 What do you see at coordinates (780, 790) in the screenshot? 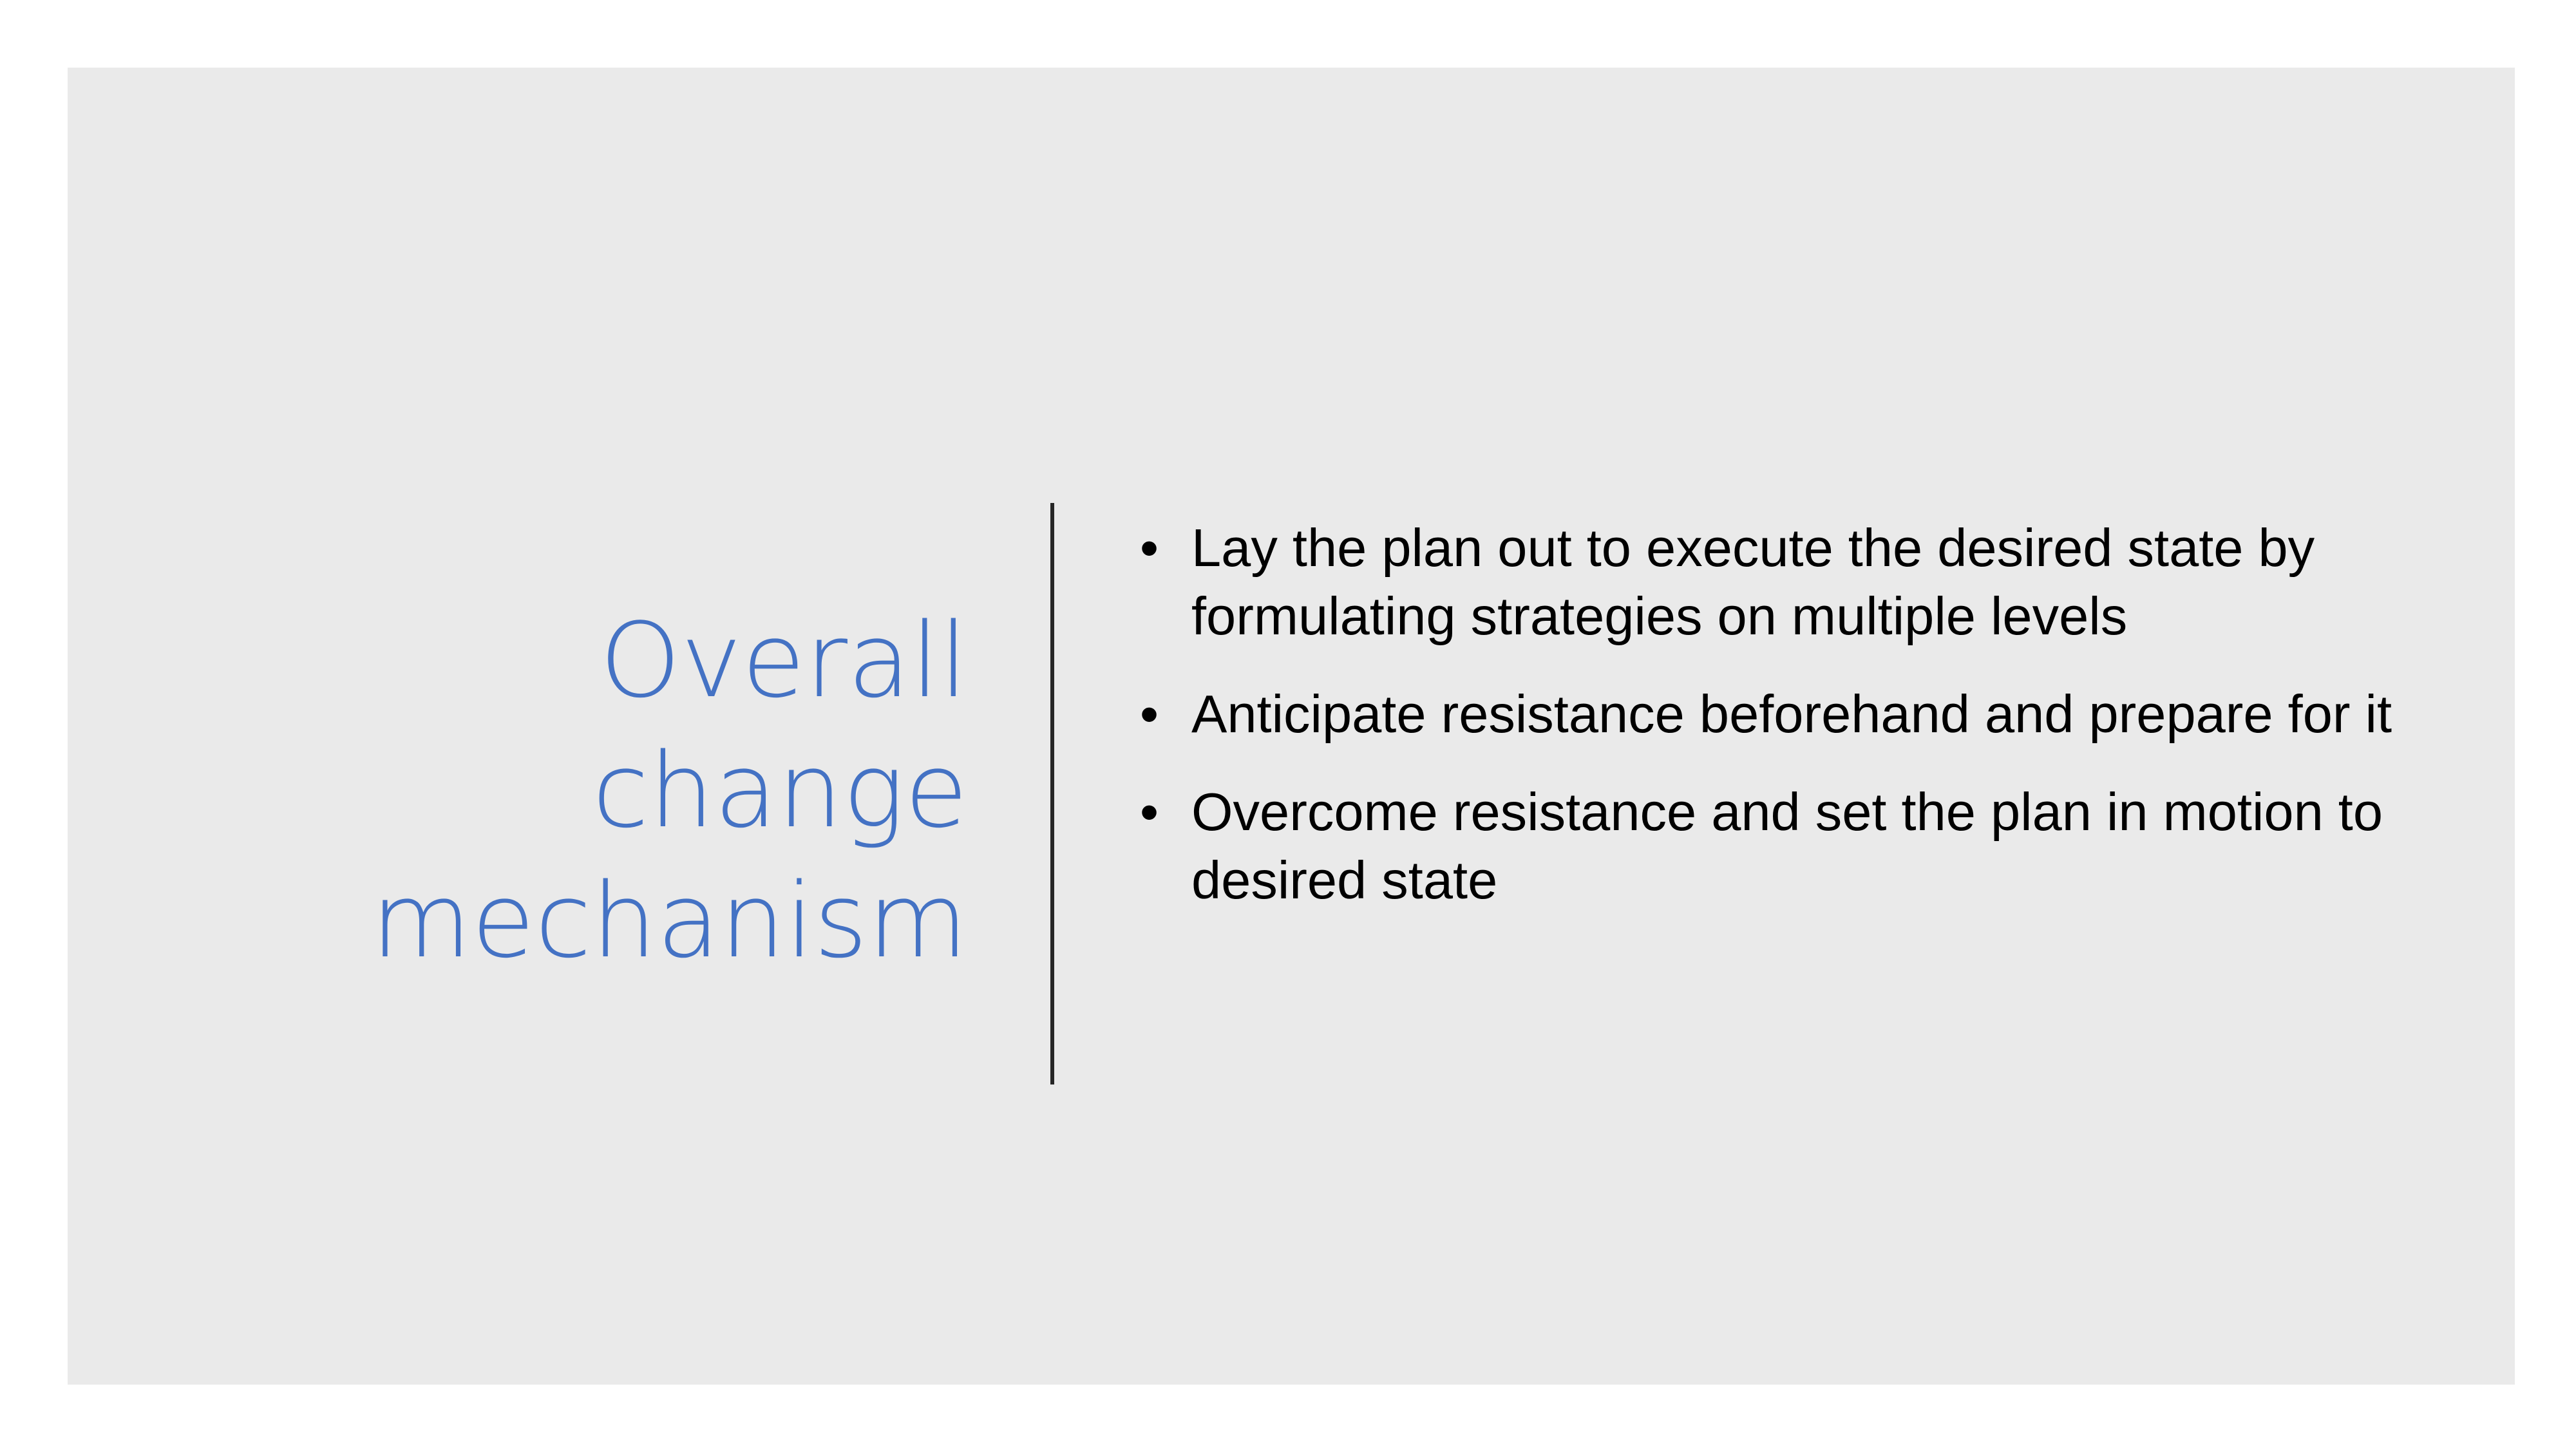
I see `title-line: change` at bounding box center [780, 790].